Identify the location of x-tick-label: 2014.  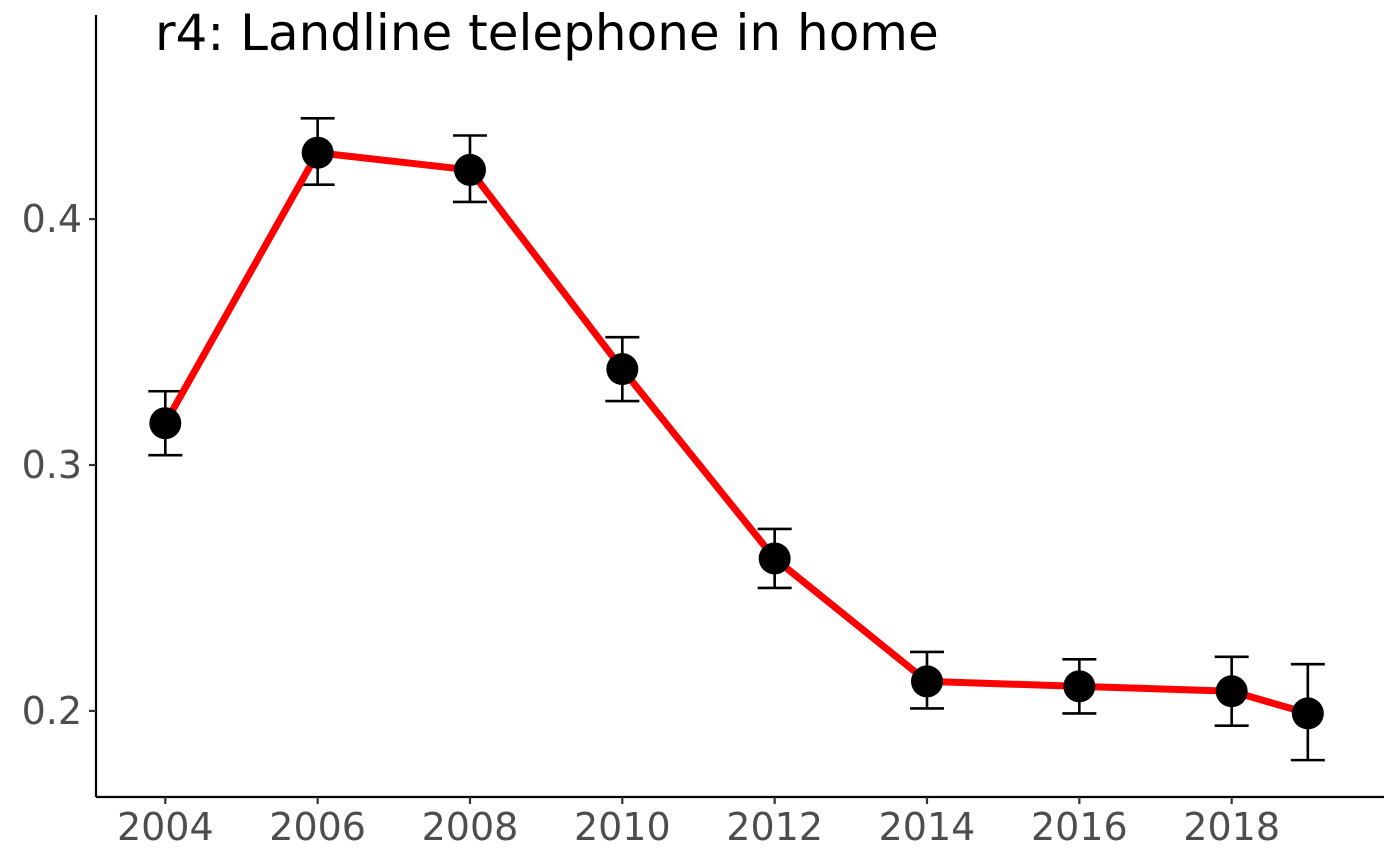
(927, 827).